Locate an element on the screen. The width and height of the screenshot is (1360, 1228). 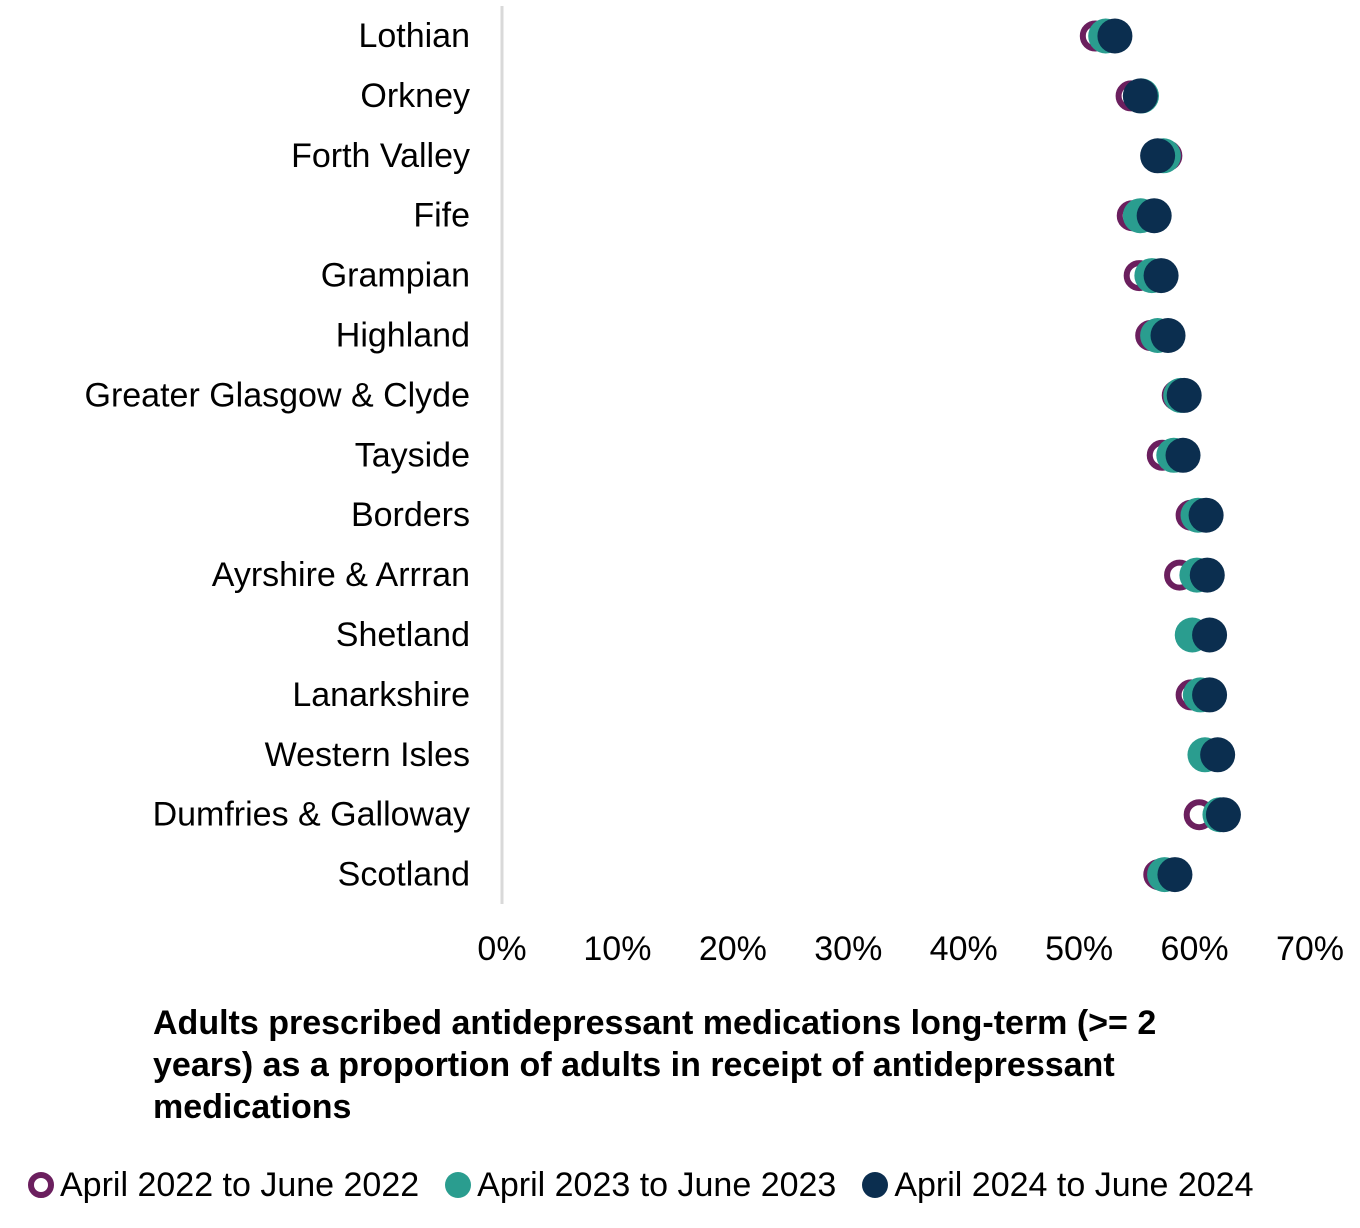
x-tick-label: 0% is located at coordinates (501, 949).